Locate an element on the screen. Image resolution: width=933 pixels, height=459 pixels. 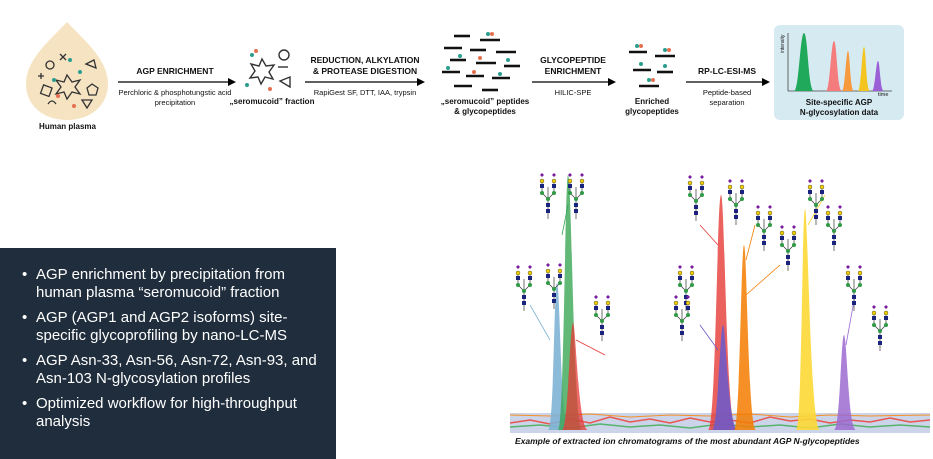
step4-title: RP-LC-ESI-MS is located at coordinates (727, 71).